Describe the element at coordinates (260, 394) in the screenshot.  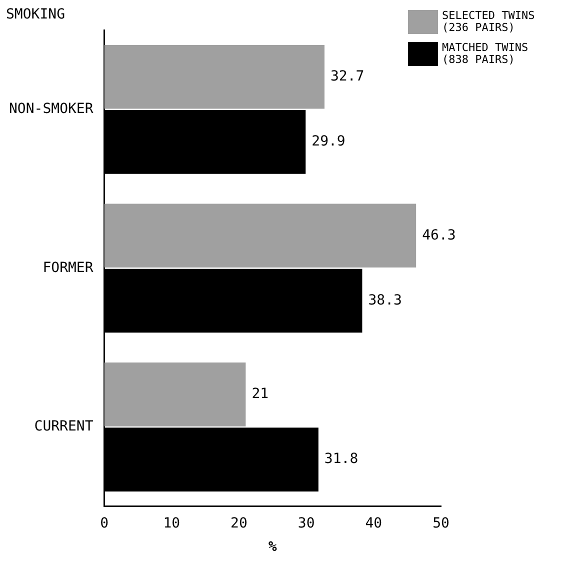
I see `data-label: 21` at that location.